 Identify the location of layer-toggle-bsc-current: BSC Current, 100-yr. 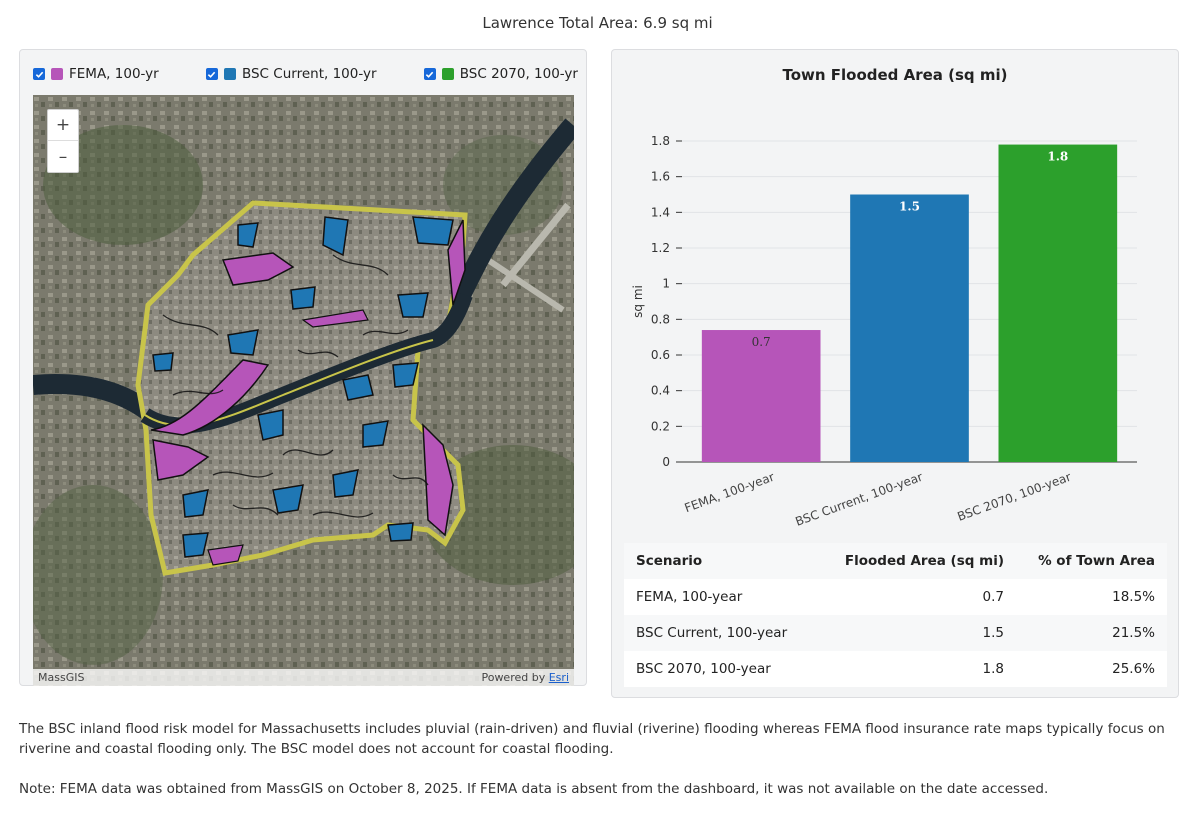
(291, 74).